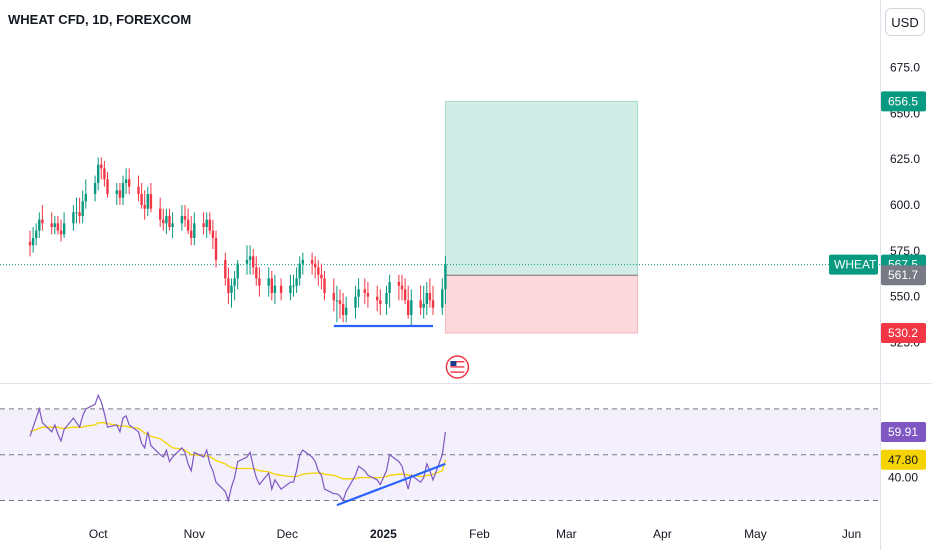 The height and width of the screenshot is (550, 932). Describe the element at coordinates (903, 275) in the screenshot. I see `entry-price-label: 561.7` at that location.